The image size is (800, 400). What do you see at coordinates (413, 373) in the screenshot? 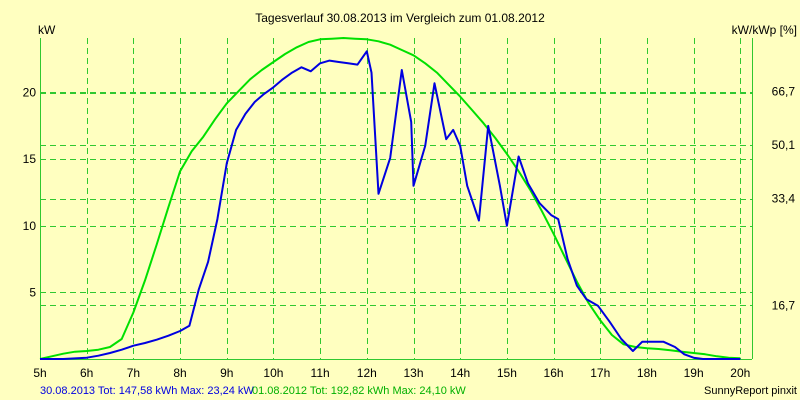
I see `x-tick-label: 13h` at bounding box center [413, 373].